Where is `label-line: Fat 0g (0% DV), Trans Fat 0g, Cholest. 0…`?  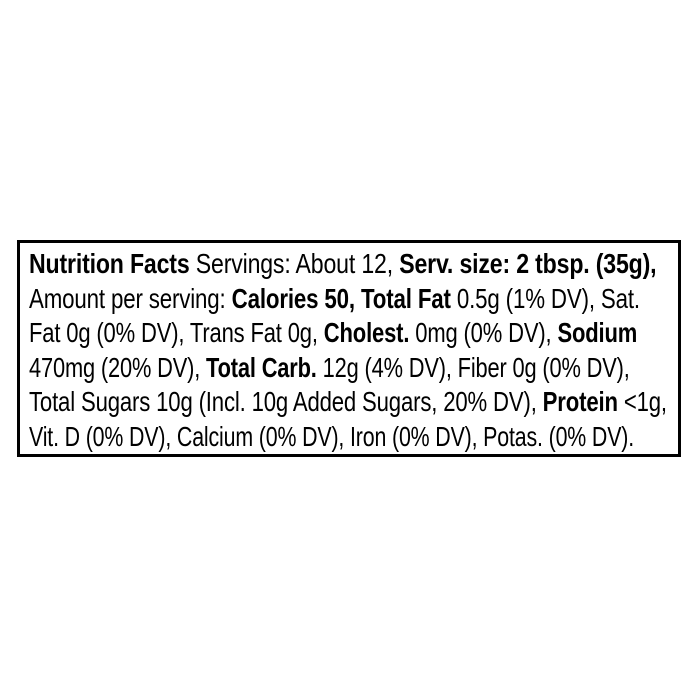 label-line: Fat 0g (0% DV), Trans Fat 0g, Cholest. 0… is located at coordinates (333, 333).